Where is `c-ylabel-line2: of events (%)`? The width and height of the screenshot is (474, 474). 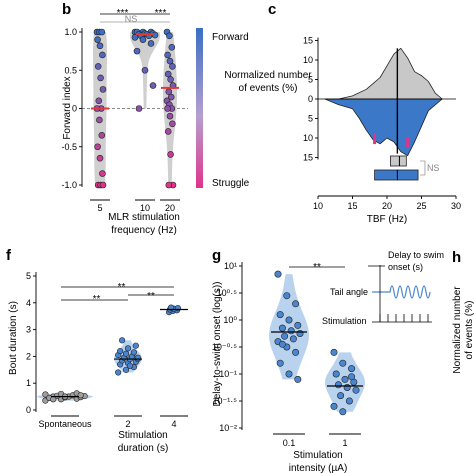 c-ylabel-line2: of events (%) is located at coordinates (268, 88).